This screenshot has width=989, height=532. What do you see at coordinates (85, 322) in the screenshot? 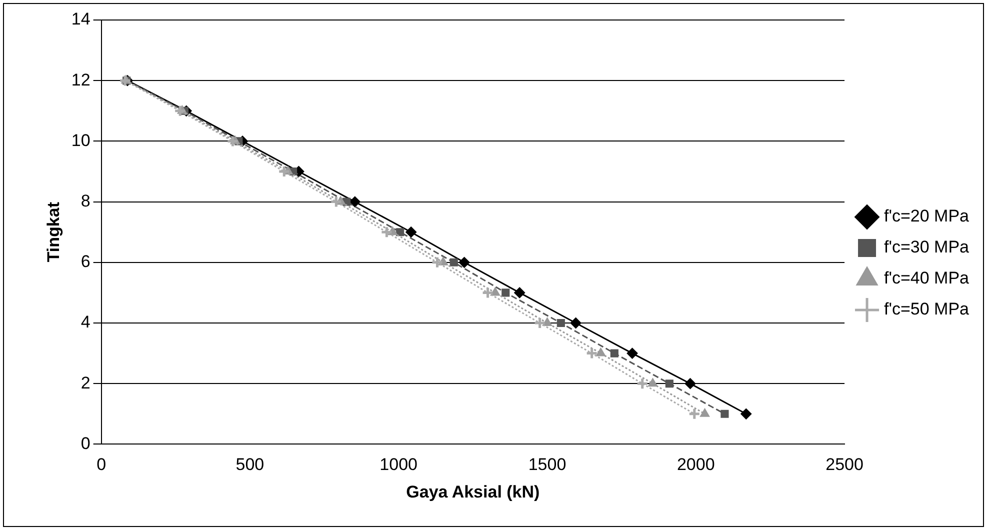
I see `y-tick-label: 4` at bounding box center [85, 322].